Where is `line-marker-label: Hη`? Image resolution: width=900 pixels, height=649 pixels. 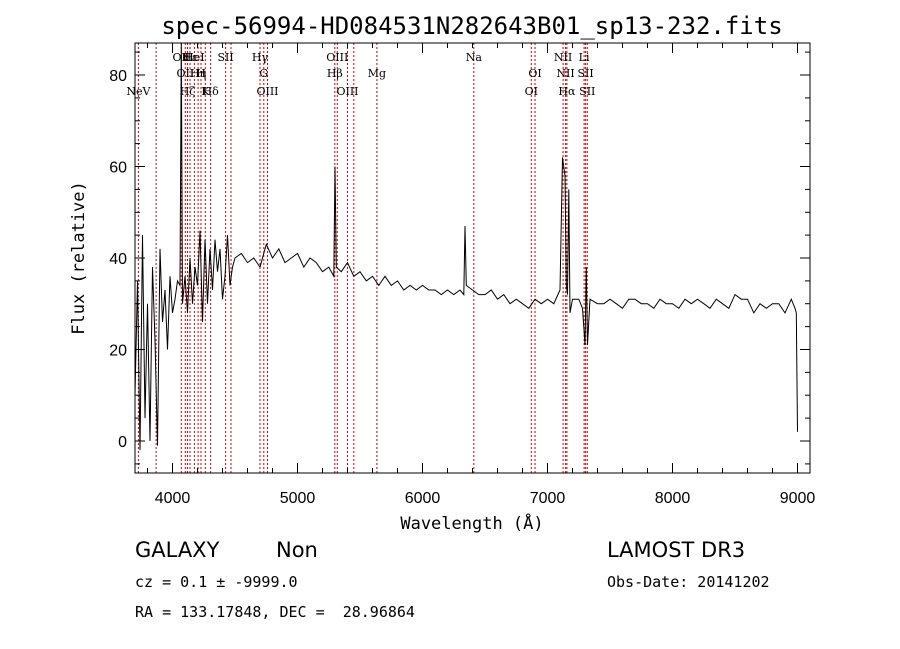 line-marker-label: Hη is located at coordinates (198, 73).